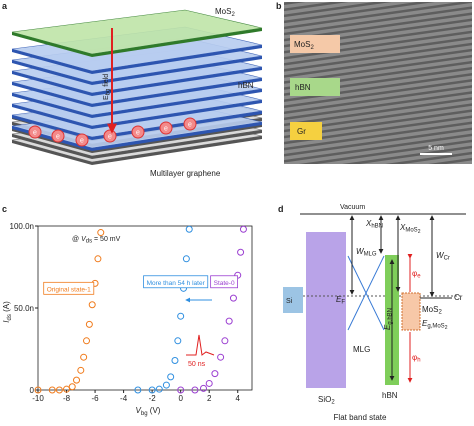  What do you see at coordinates (38, 398) in the screenshot?
I see `x-tick-label: -10` at bounding box center [38, 398].